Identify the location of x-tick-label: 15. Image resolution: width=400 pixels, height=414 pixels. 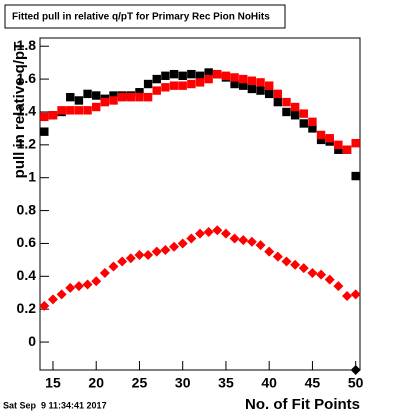
(53, 383).